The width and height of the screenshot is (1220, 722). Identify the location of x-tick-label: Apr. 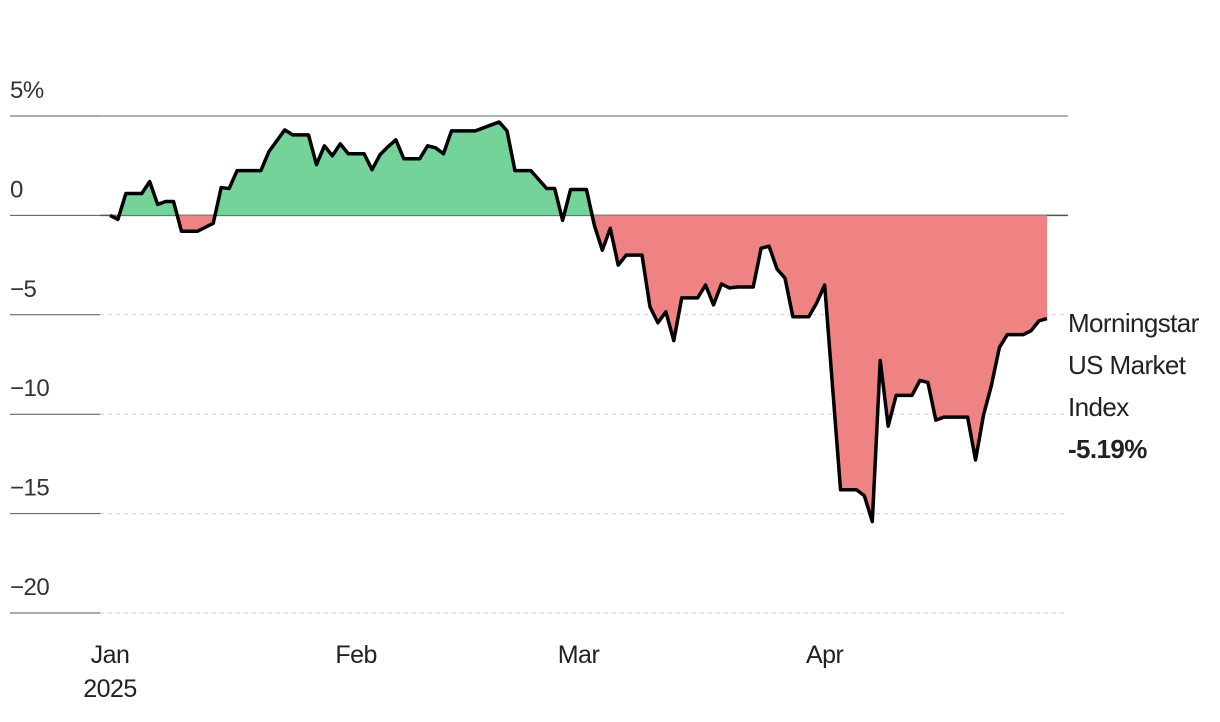
(824, 655).